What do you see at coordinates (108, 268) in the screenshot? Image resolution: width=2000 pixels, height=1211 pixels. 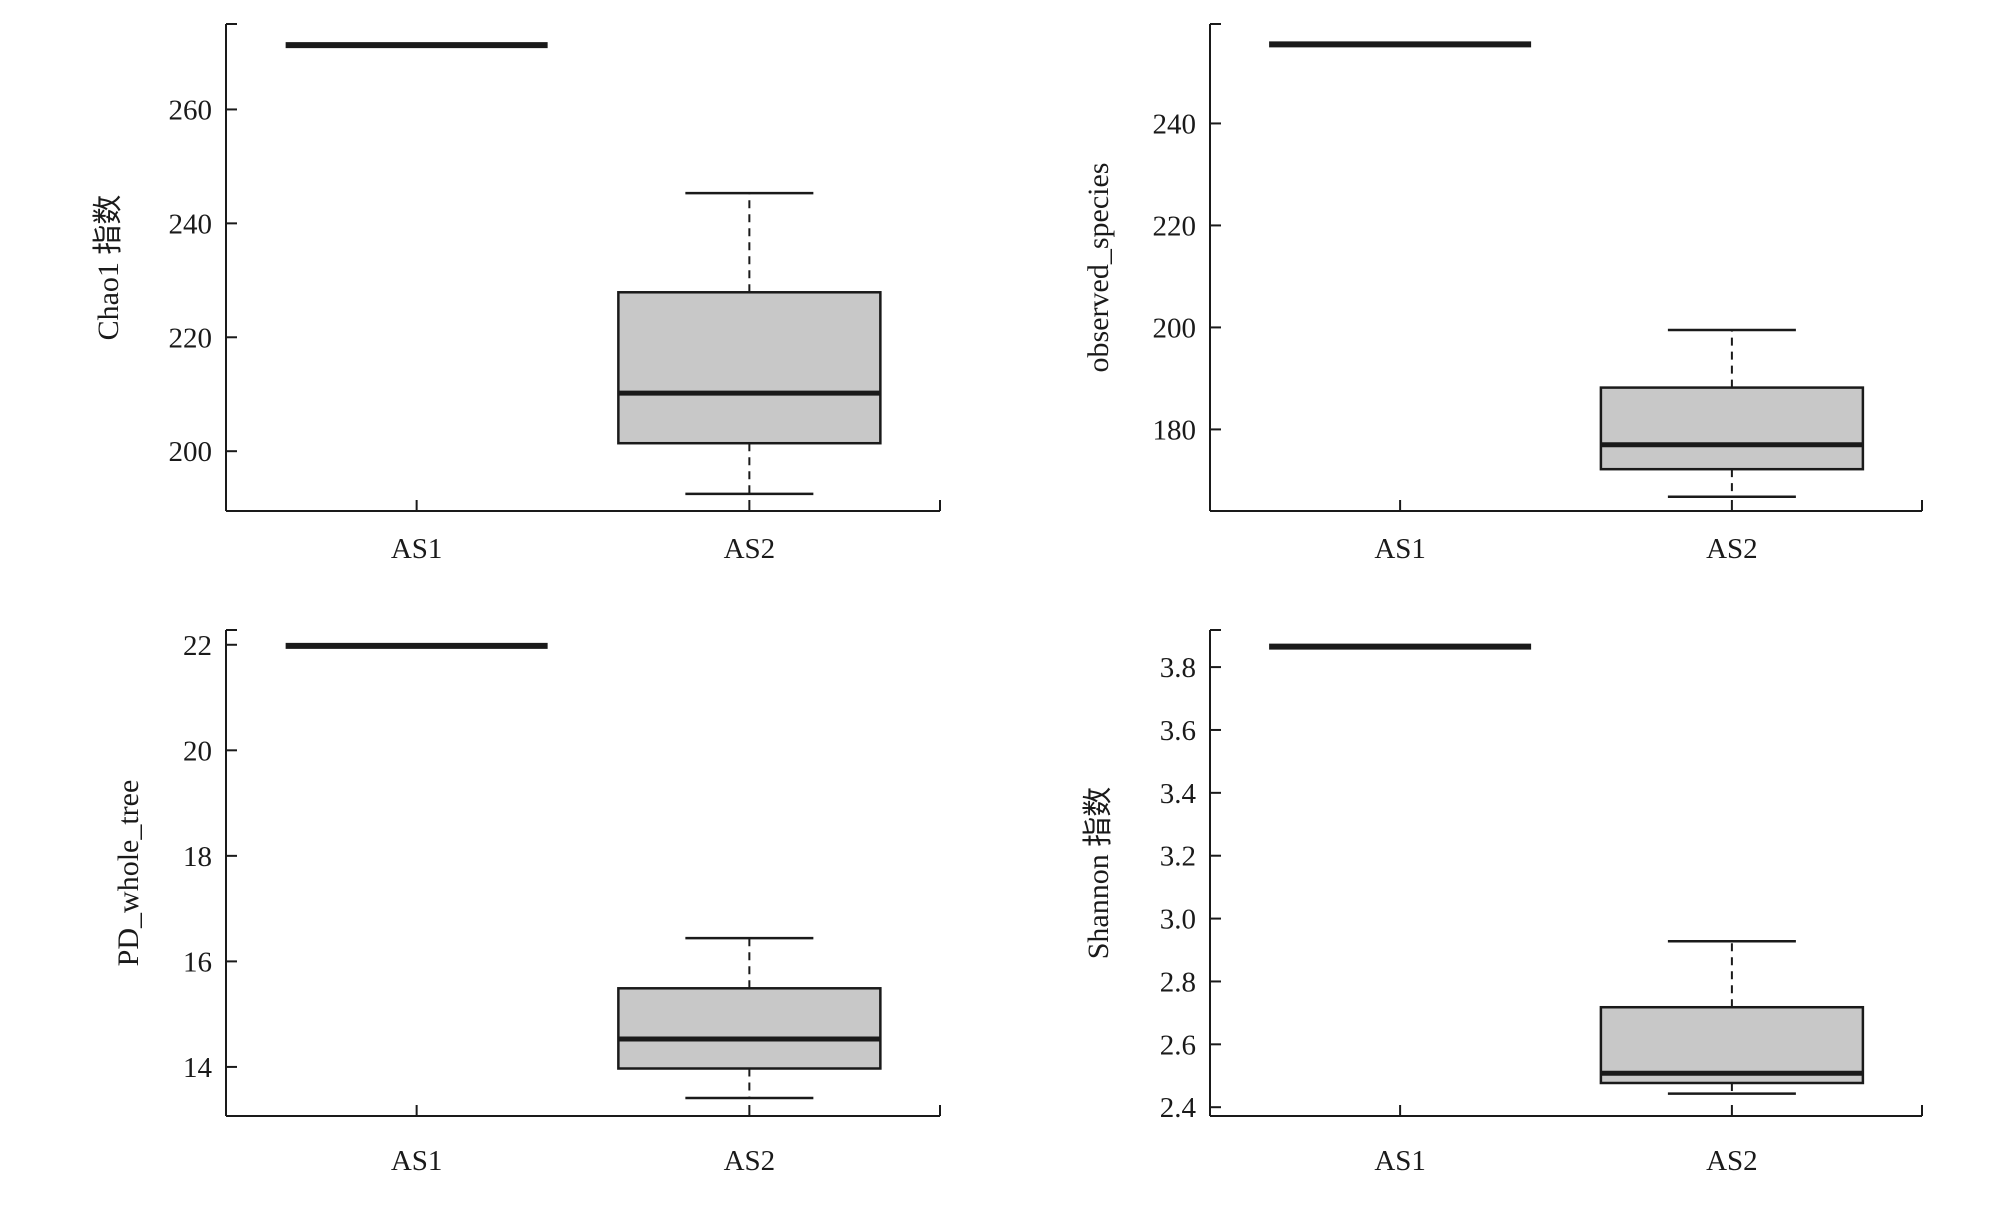 I see `y-axis-title: Chao1 指数` at bounding box center [108, 268].